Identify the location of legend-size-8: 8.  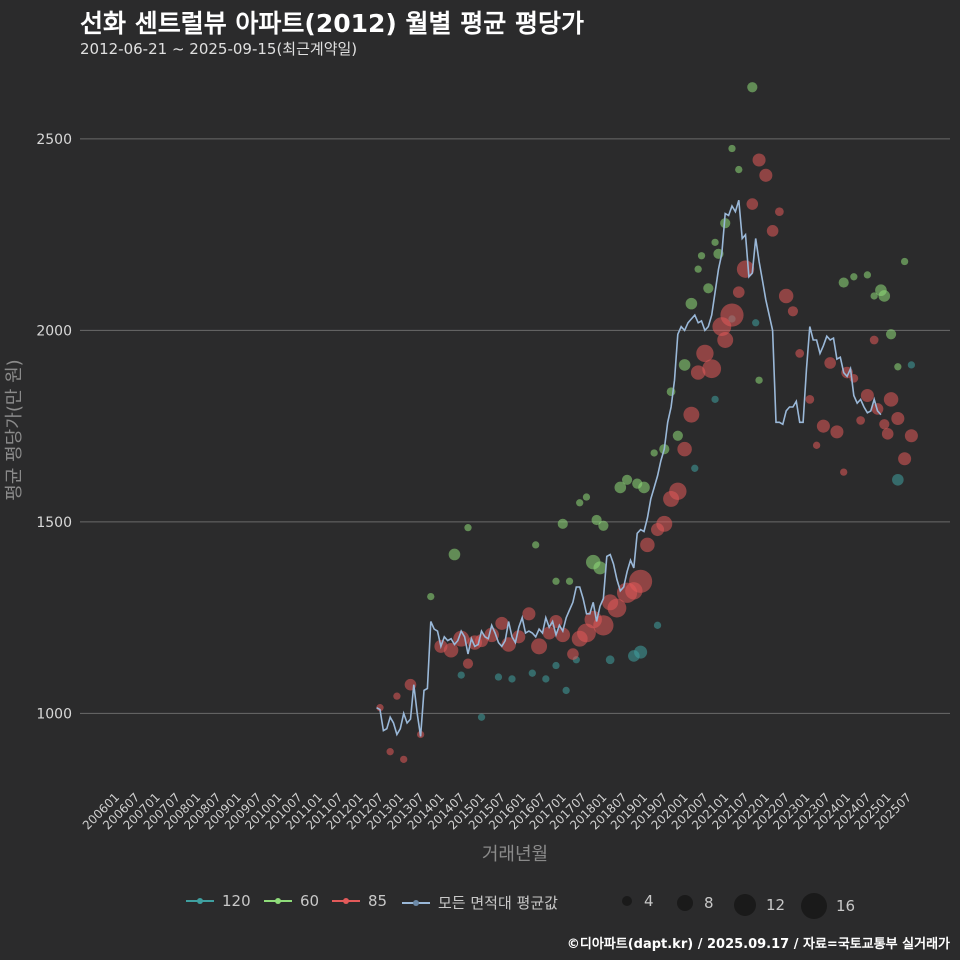
(694, 903).